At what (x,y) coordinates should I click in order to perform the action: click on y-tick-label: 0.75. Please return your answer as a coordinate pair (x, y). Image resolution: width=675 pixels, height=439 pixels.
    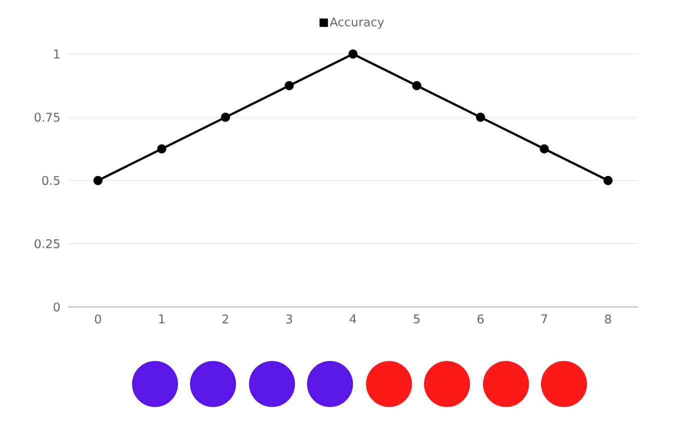
    Looking at the image, I should click on (47, 117).